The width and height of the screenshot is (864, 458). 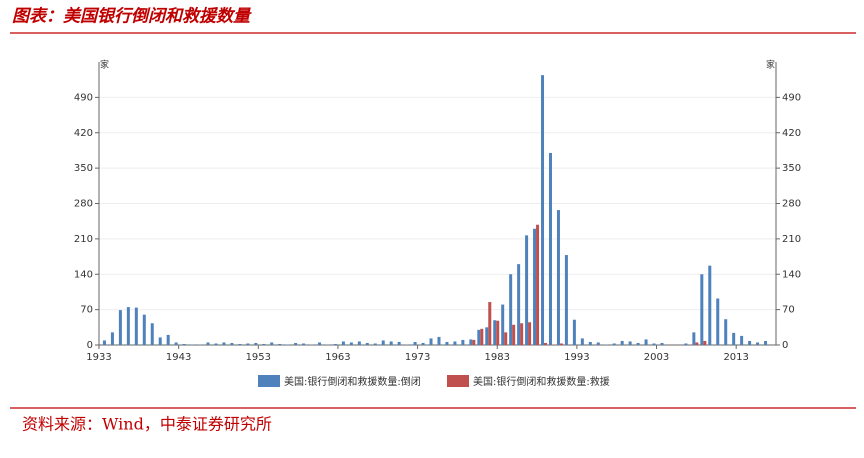 I want to click on y-tick-label: 210, so click(x=83, y=239).